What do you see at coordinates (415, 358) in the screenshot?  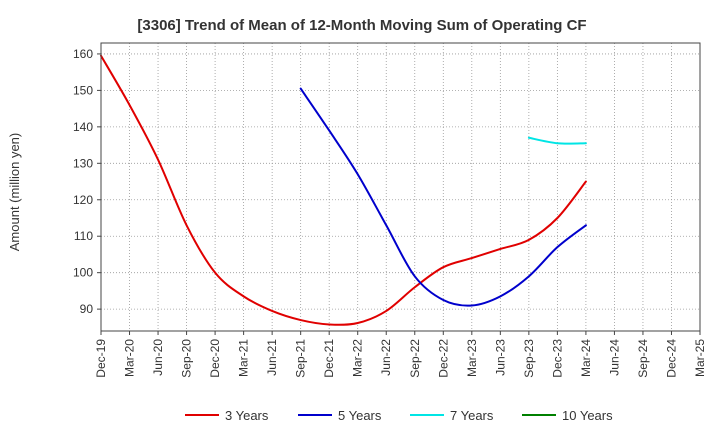 I see `x-tick-label: Sep-22` at bounding box center [415, 358].